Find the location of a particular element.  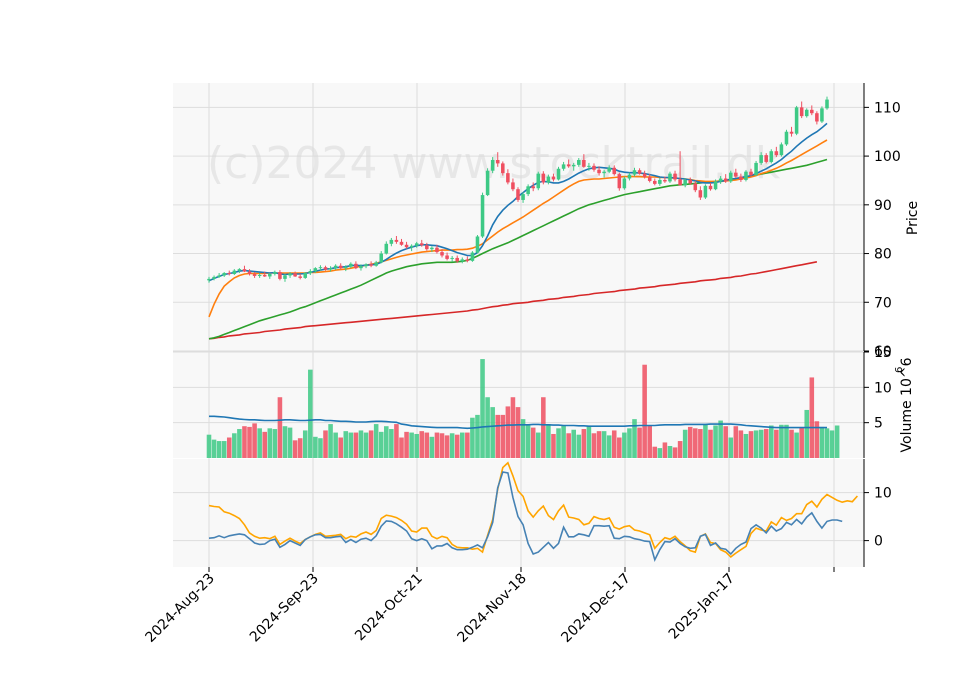

x-tick-label: 2024-Sep-23 is located at coordinates (284, 608).